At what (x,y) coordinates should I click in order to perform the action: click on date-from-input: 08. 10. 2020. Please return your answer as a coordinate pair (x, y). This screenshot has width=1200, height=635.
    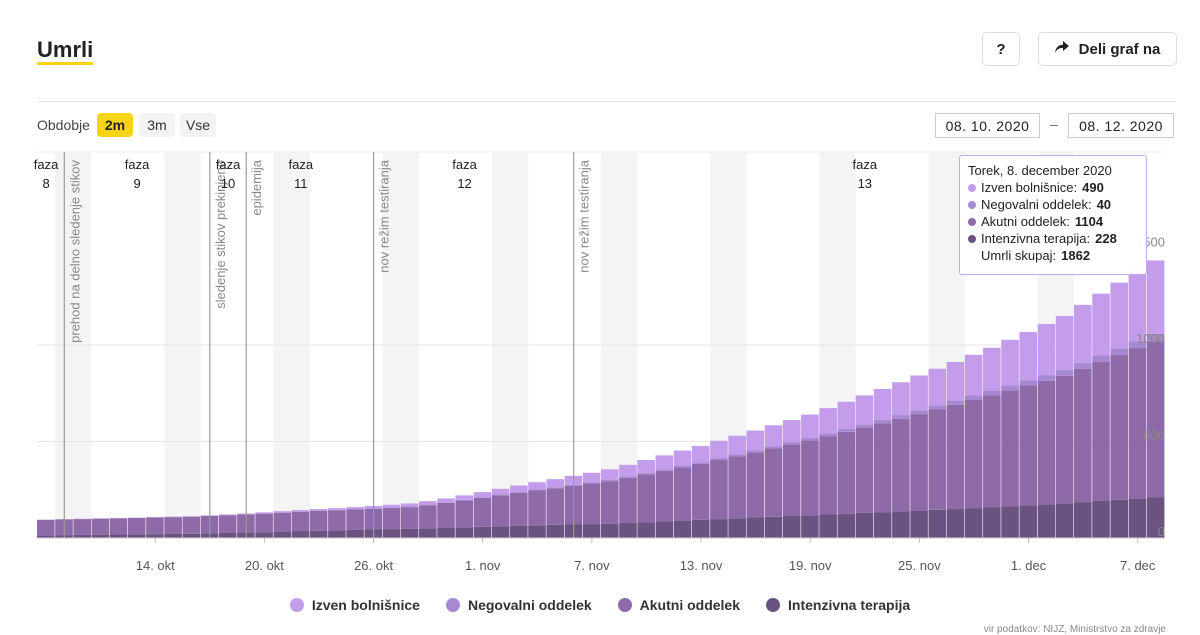
    Looking at the image, I should click on (987, 125).